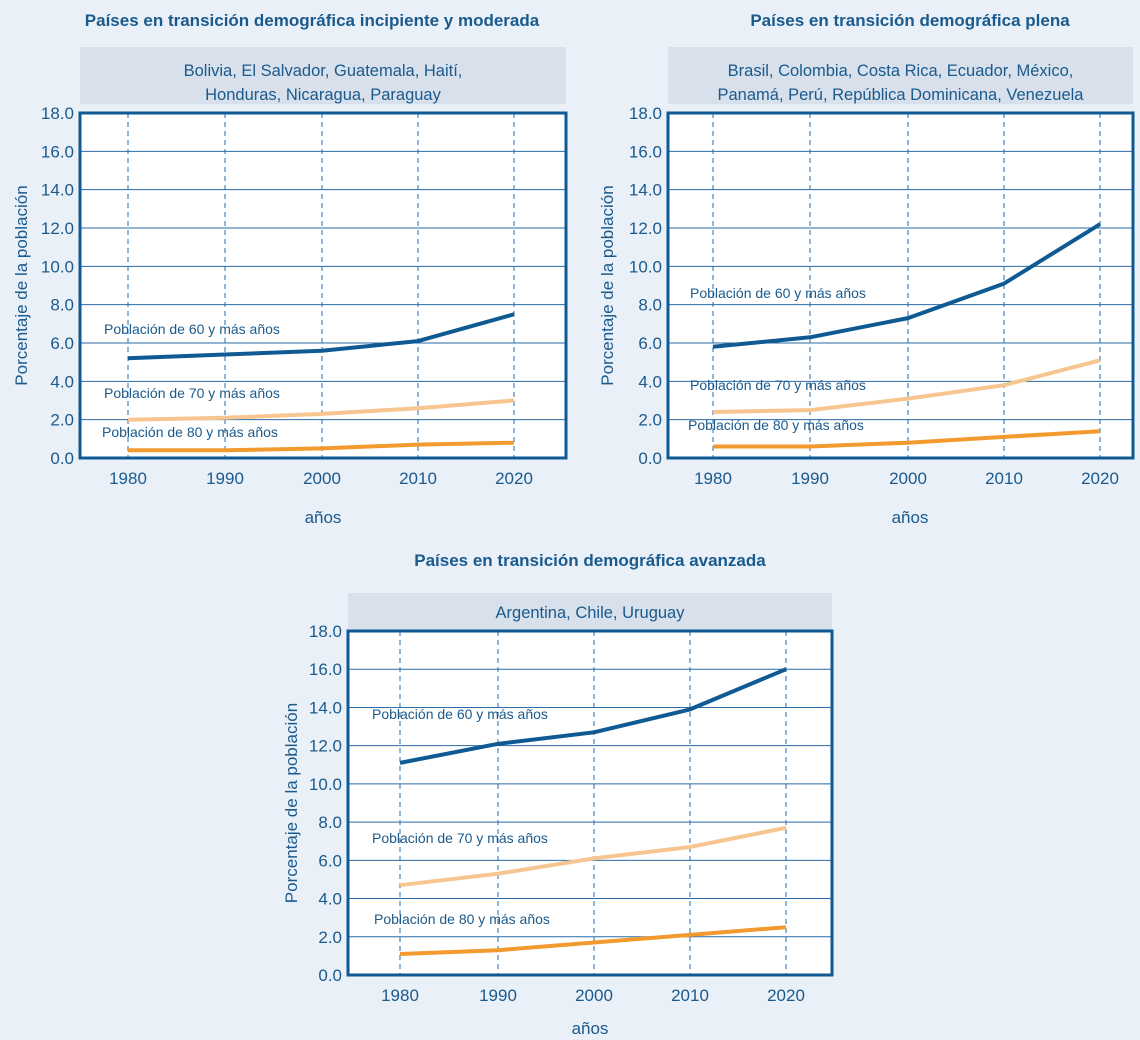 This screenshot has height=1040, width=1140. Describe the element at coordinates (910, 20) in the screenshot. I see `chart-title: Países en transición demográfica plena` at that location.